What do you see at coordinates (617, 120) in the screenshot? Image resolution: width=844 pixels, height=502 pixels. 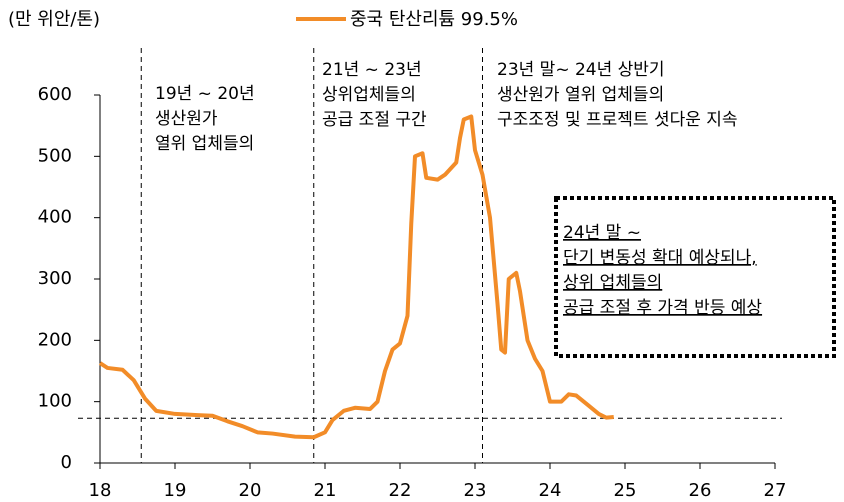 I see `annotation: 구조조정 및 프로젝트 셧다운 지속` at bounding box center [617, 120].